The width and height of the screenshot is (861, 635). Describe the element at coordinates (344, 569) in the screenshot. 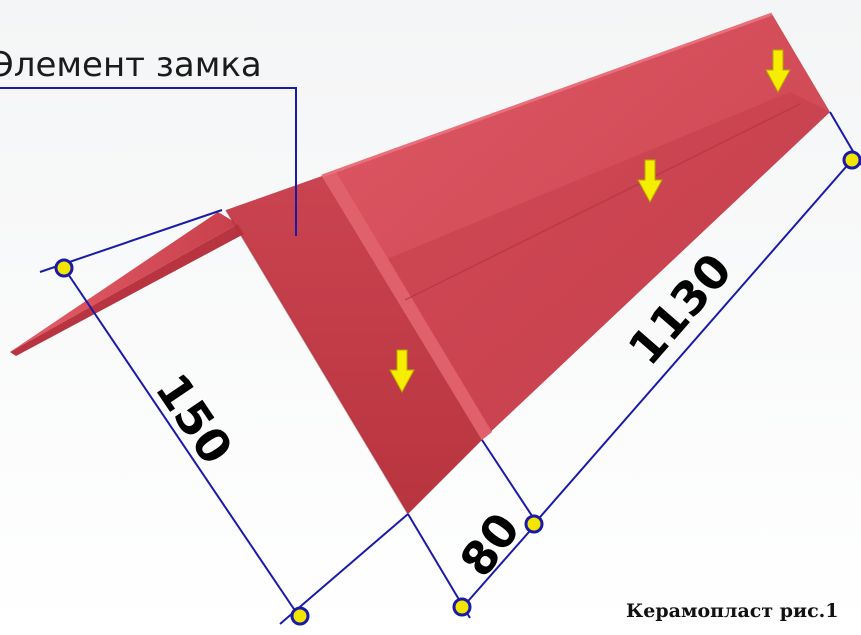

I see `dim-150-ext-bottom` at that location.